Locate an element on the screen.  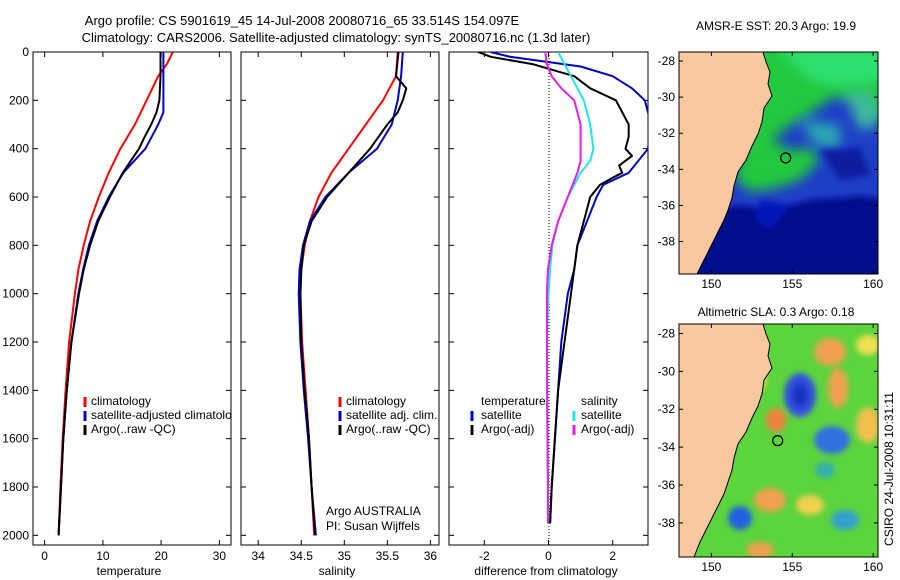
temperature-series is located at coordinates (115, 294).